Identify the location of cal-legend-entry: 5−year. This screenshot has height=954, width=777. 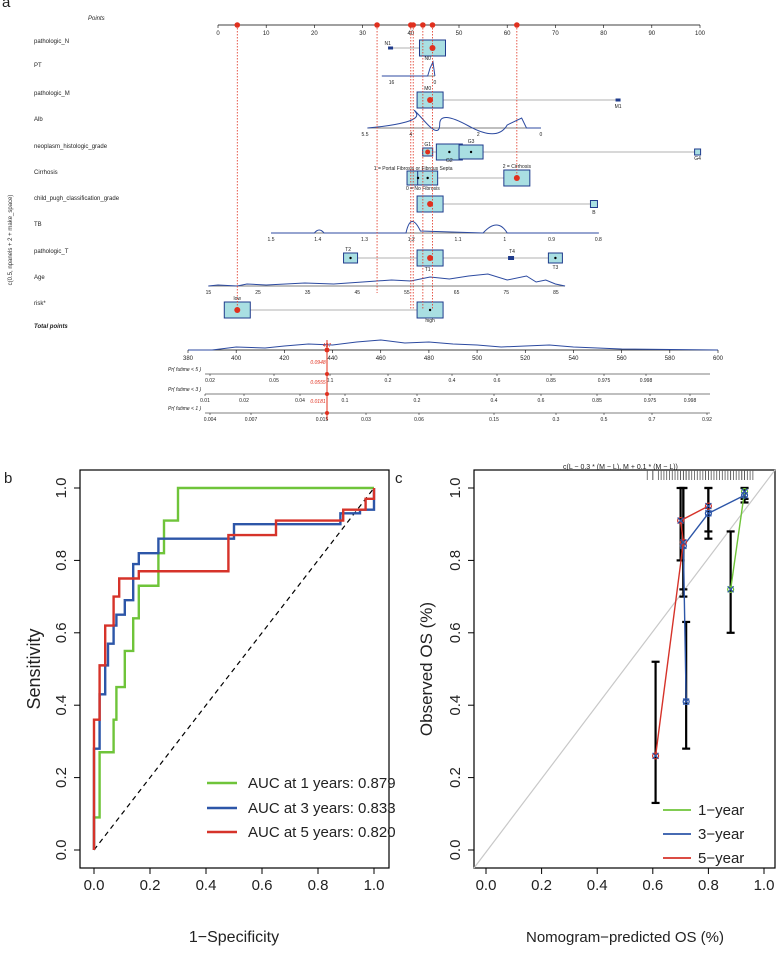
(721, 858).